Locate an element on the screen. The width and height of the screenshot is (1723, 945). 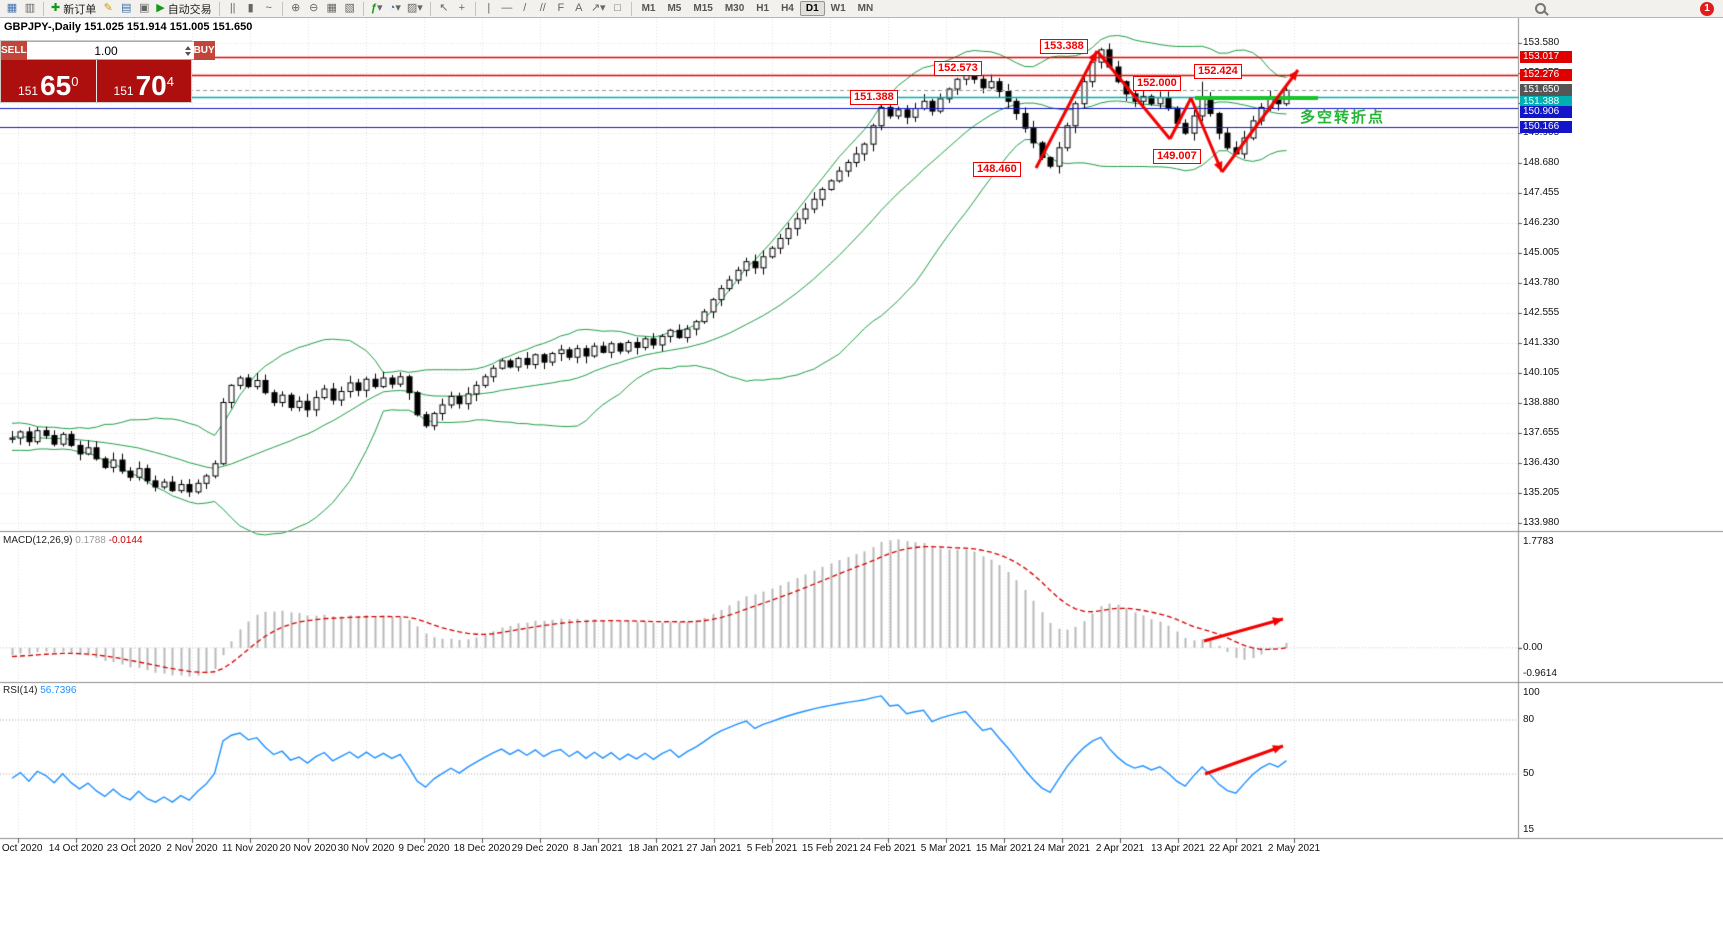
volume-spinner is located at coordinates (188, 50).